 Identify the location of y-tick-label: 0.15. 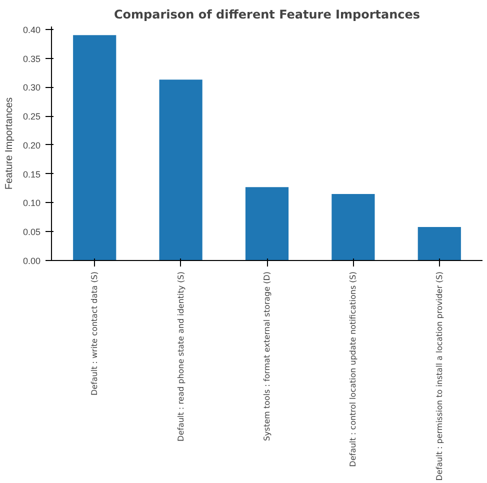
(31, 174).